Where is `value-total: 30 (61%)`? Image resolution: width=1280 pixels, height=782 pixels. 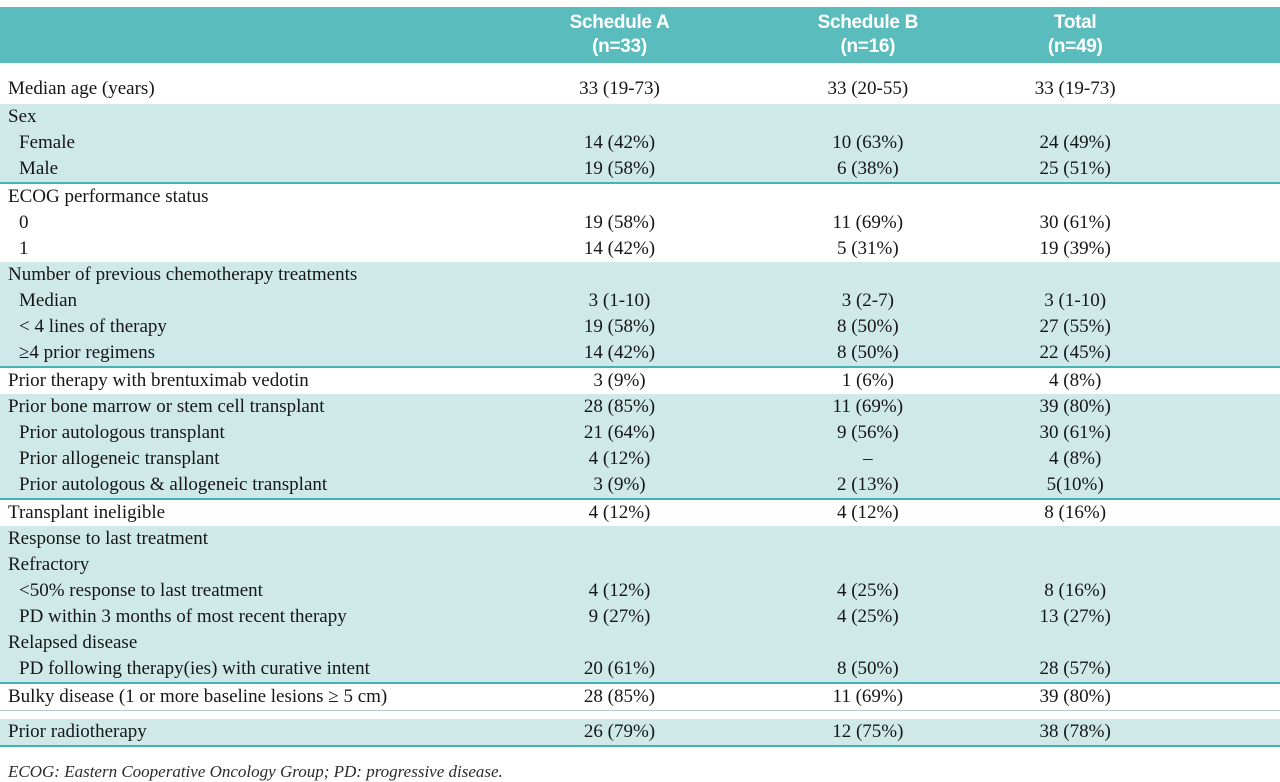
value-total: 30 (61%) is located at coordinates (1075, 432).